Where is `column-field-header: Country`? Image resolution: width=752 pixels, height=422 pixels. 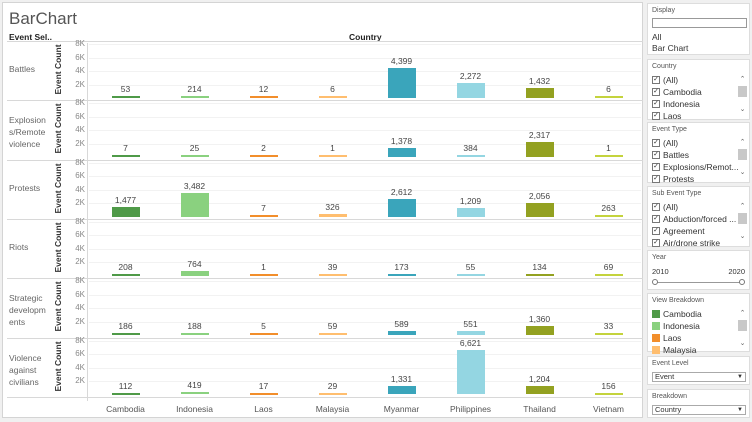
column-field-header: Country is located at coordinates (365, 37).